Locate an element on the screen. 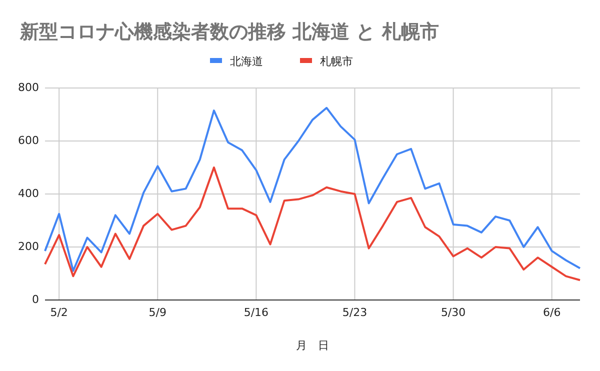 The image size is (600, 371). x-axis-title: 月 日 is located at coordinates (312, 345).